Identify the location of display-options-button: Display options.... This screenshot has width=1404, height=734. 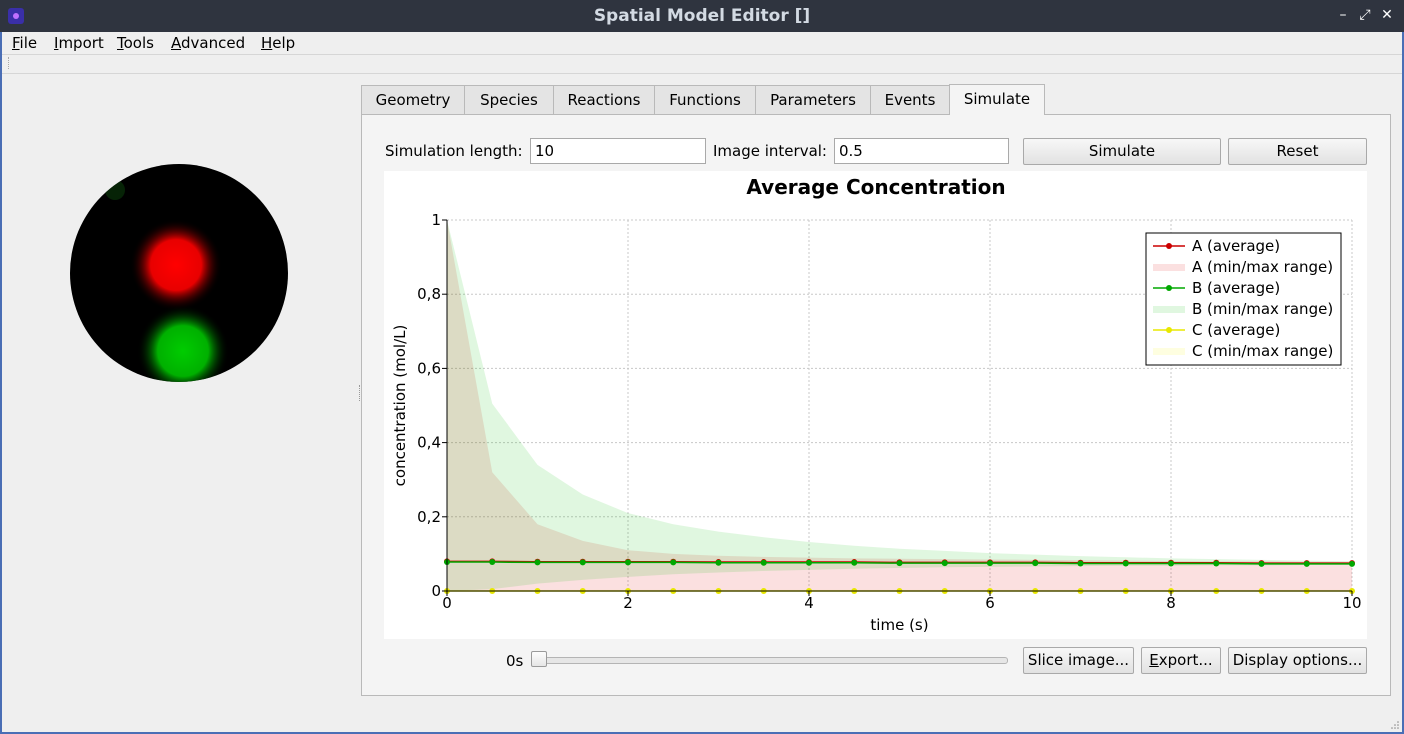
(1297, 660).